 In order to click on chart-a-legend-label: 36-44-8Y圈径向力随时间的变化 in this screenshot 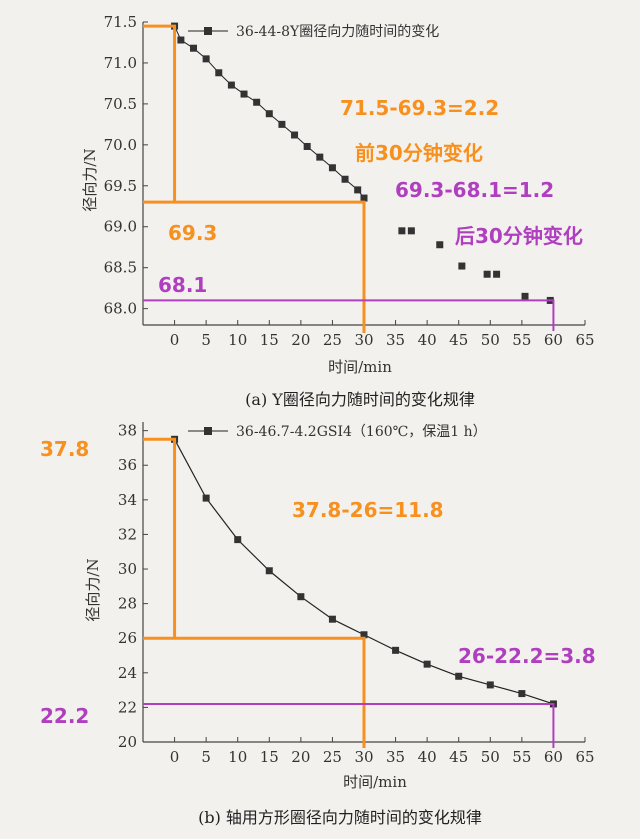, I will do `click(337, 32)`.